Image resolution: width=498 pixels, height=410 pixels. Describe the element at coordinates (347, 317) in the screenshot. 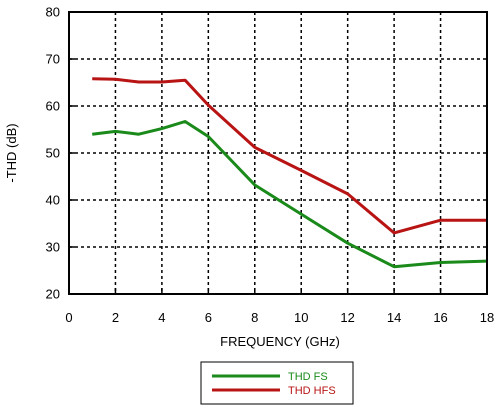

I see `x-tick-label: 12` at that location.